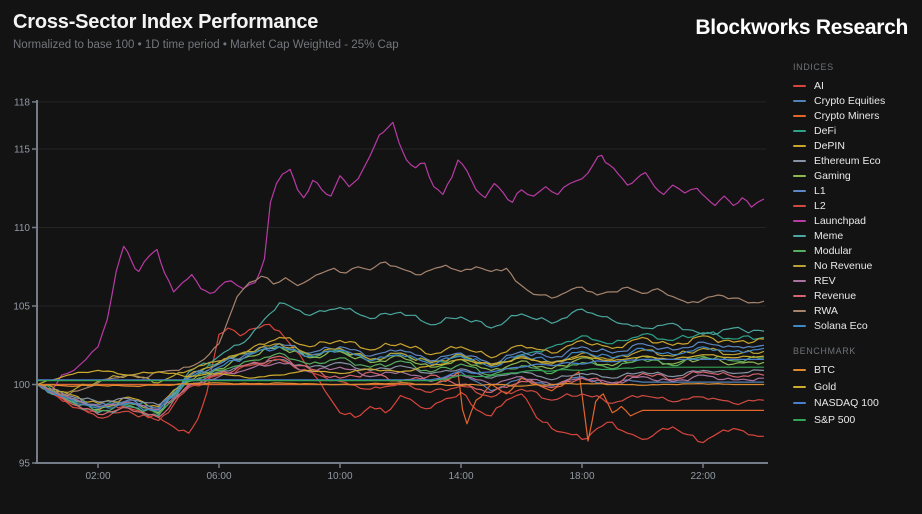 This screenshot has width=922, height=514. Describe the element at coordinates (832, 175) in the screenshot. I see `legend-label-gaming: Gaming` at that location.